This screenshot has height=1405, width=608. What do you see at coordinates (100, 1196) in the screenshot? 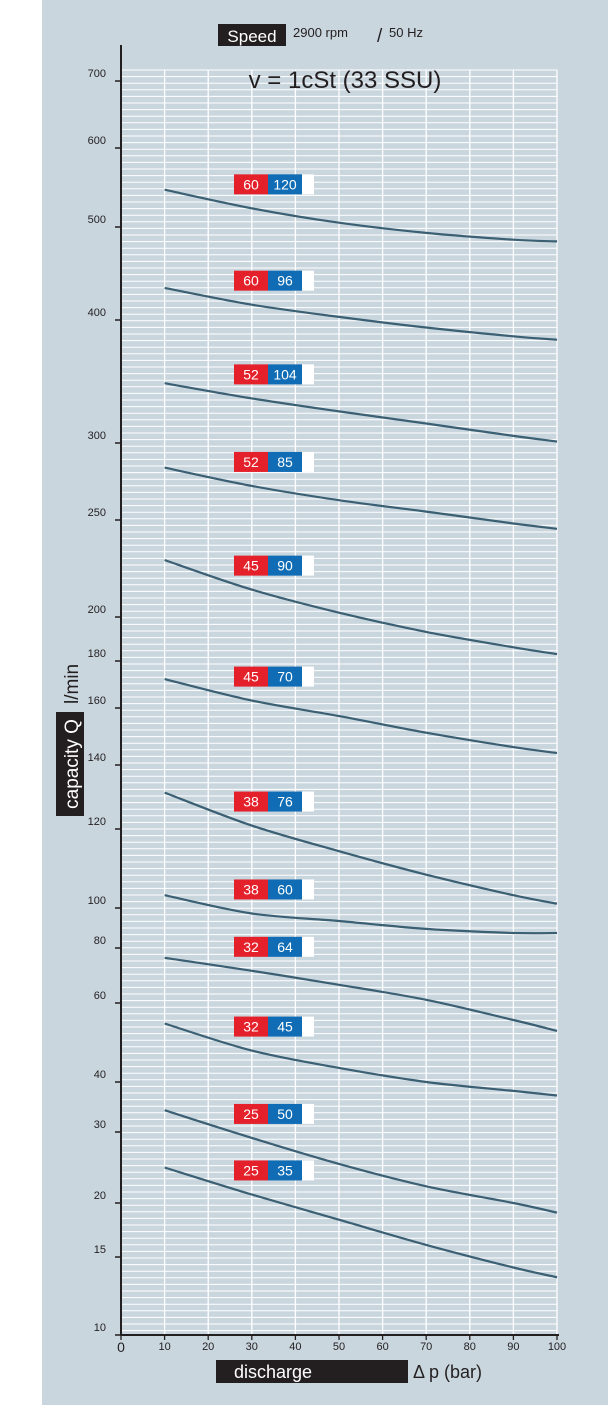
I see `y-tick-label: 20` at bounding box center [100, 1196].